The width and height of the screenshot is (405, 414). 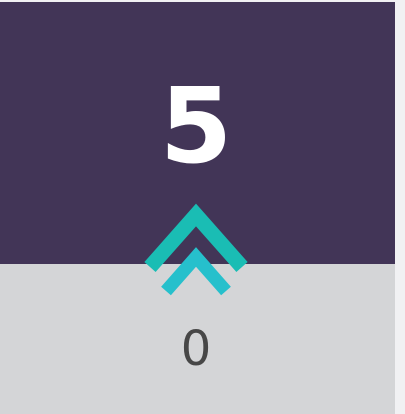 I want to click on inner-chevron, so click(x=196, y=271).